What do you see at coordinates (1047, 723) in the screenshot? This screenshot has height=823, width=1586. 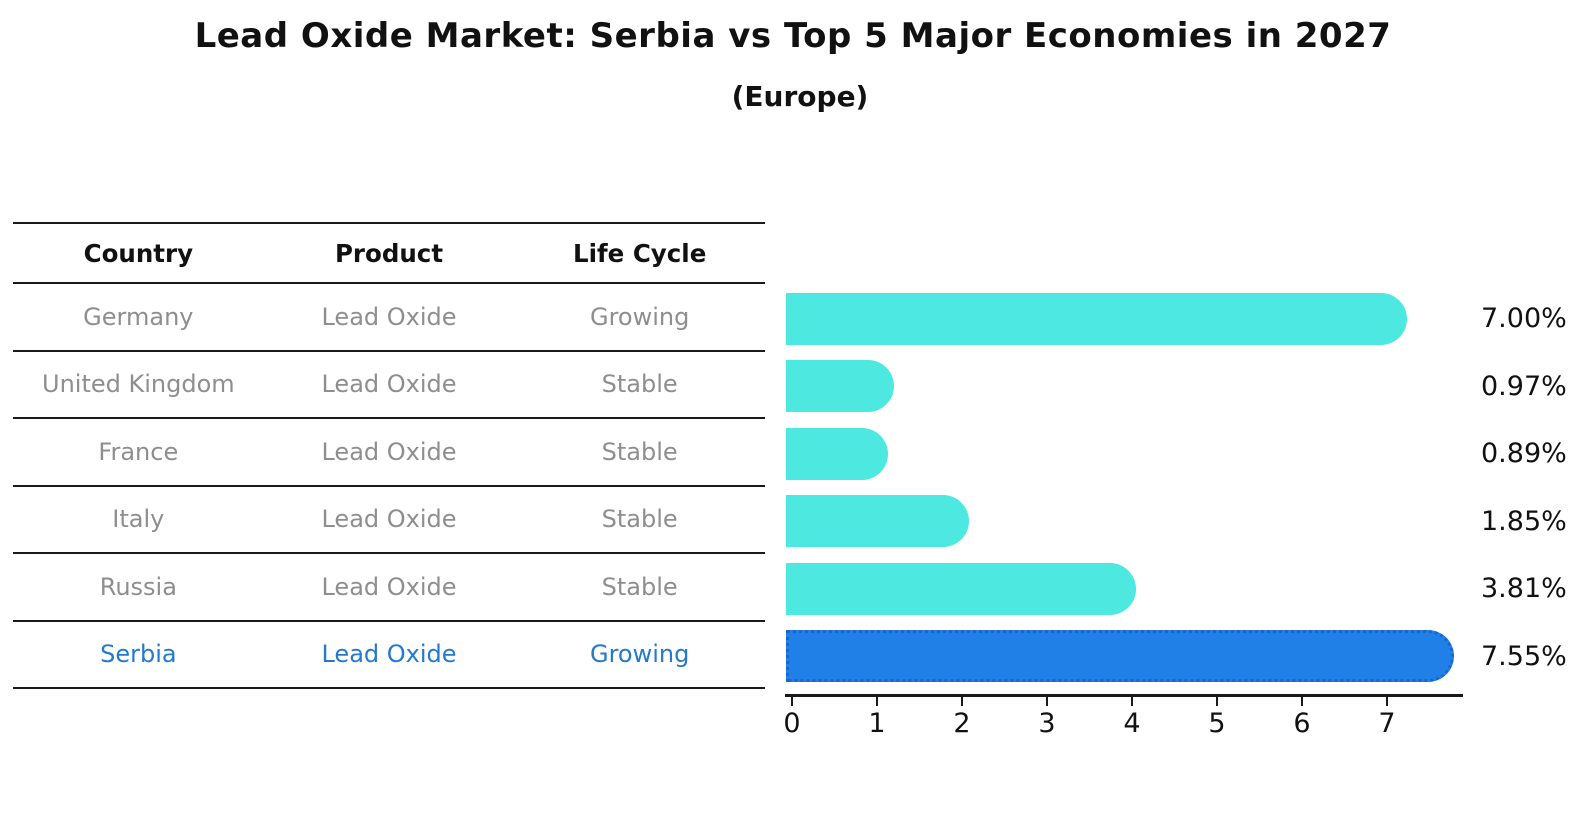 I see `x-axis-tick-label: 3` at bounding box center [1047, 723].